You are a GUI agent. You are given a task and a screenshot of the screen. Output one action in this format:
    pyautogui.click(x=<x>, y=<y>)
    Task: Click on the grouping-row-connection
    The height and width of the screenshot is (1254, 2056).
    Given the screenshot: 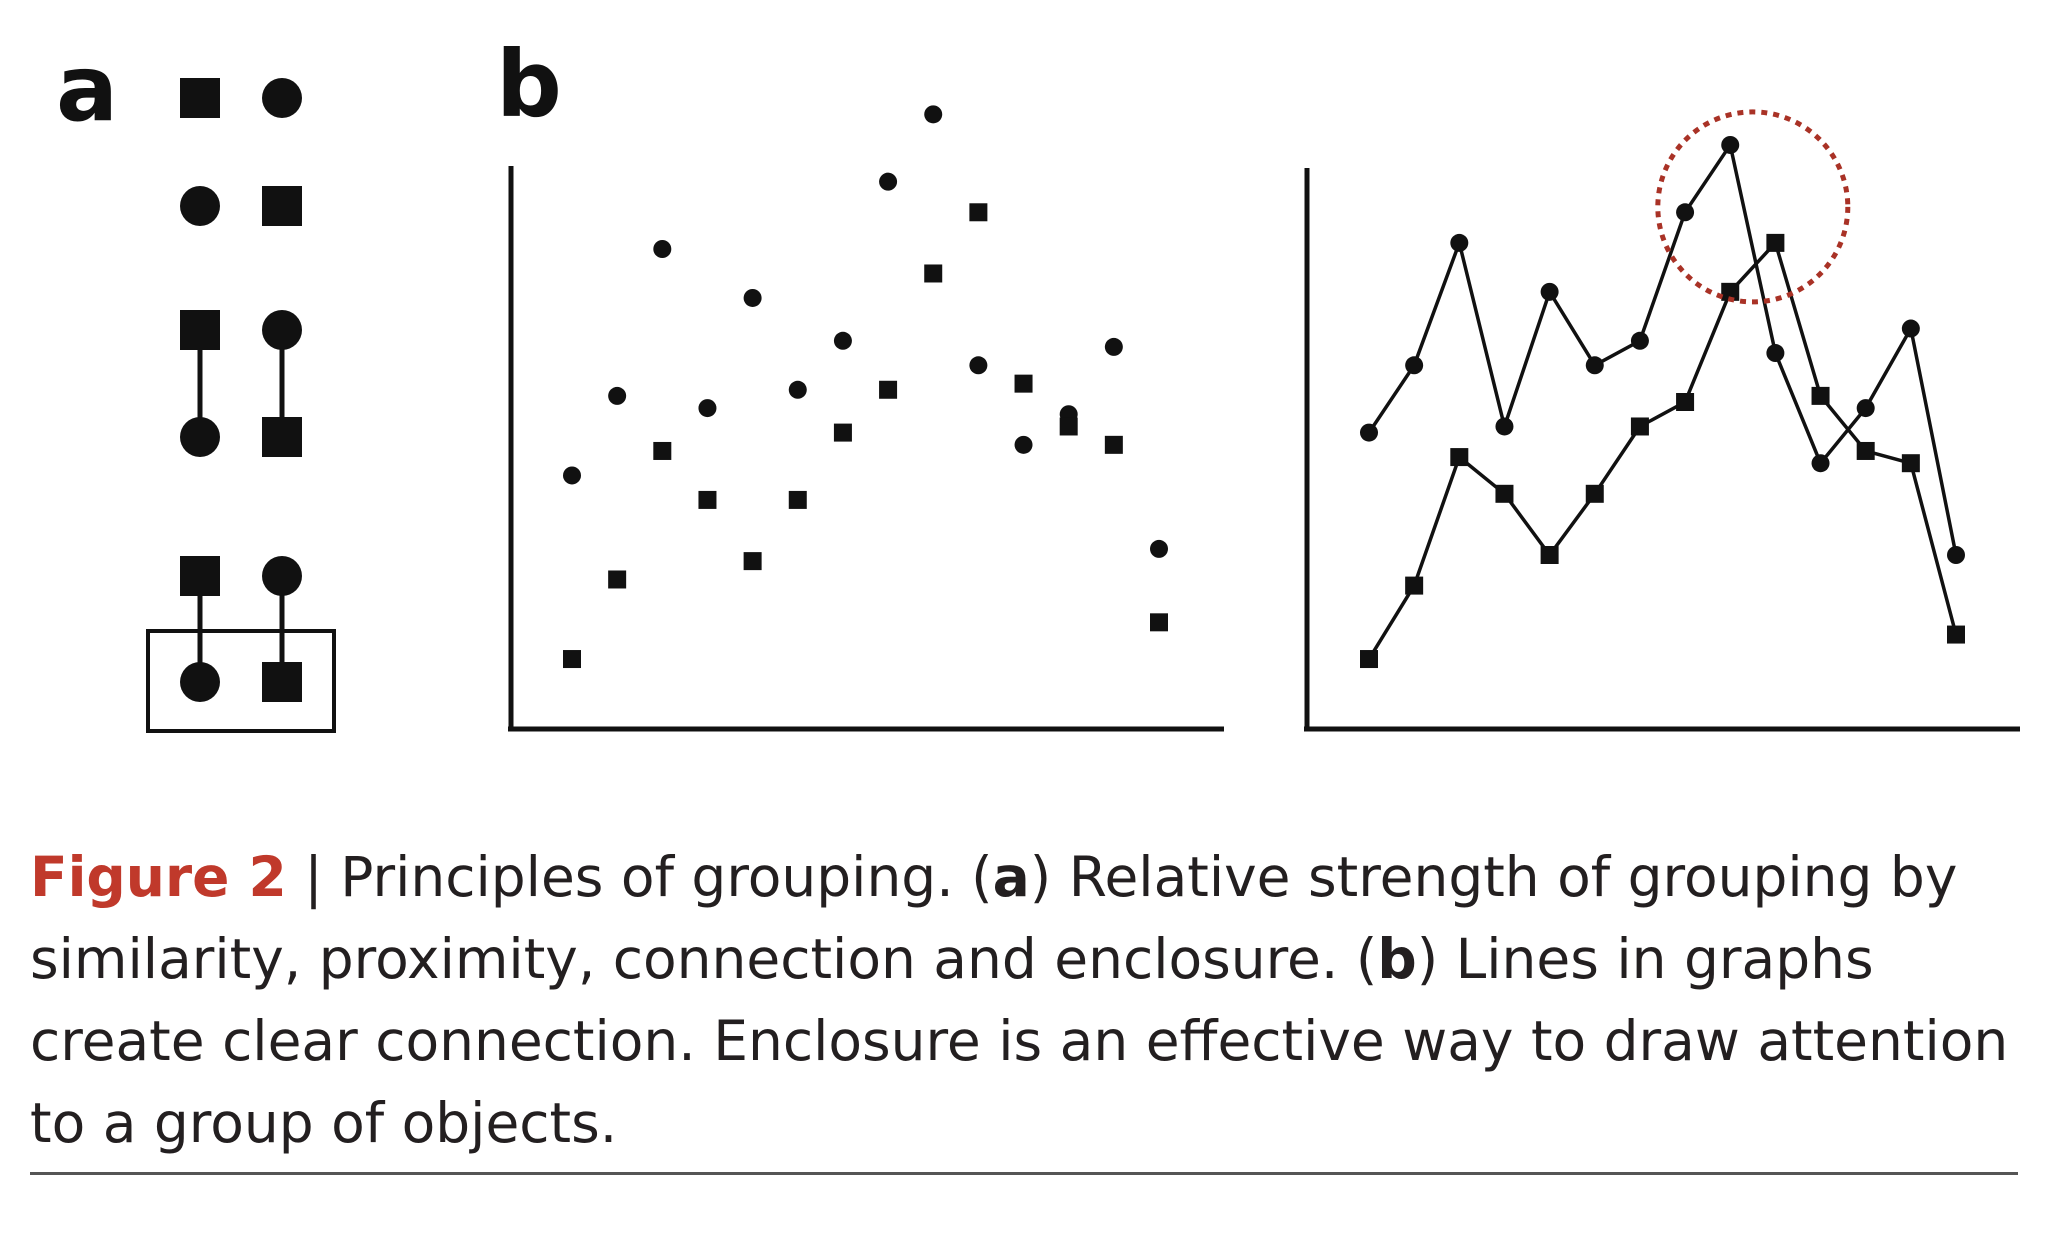 What is the action you would take?
    pyautogui.click(x=241, y=383)
    